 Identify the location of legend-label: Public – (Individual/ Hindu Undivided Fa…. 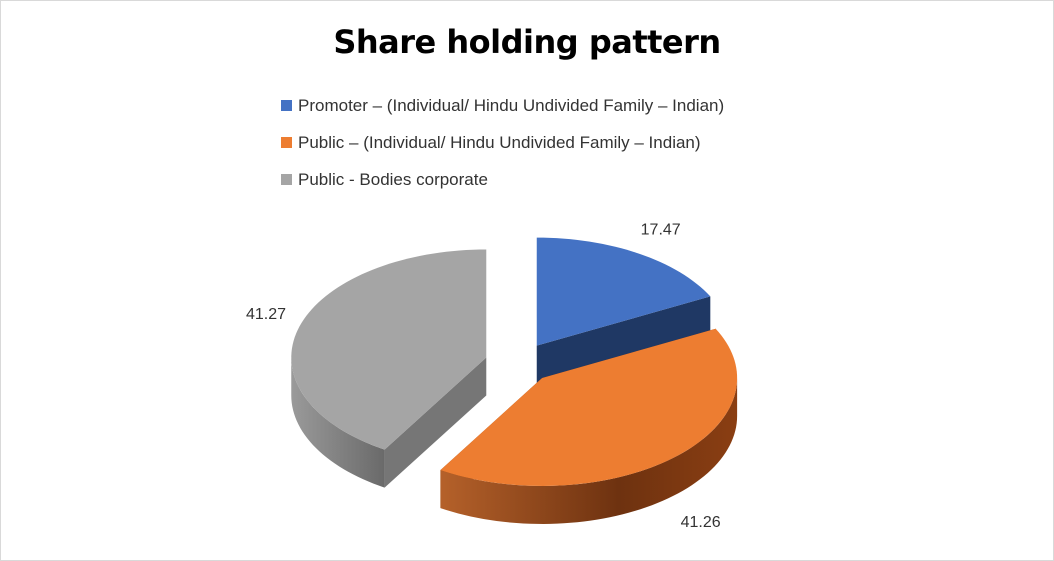
(499, 142).